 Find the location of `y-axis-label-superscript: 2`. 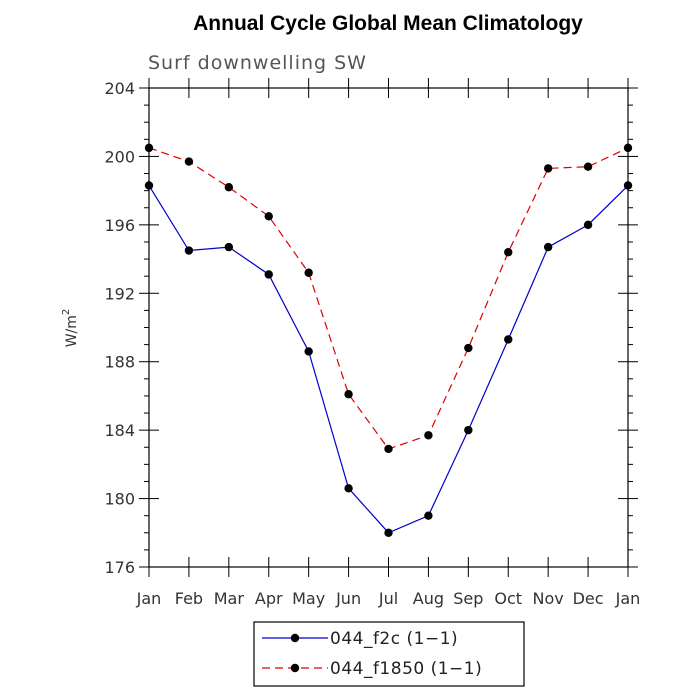

y-axis-label-superscript: 2 is located at coordinates (66, 312).